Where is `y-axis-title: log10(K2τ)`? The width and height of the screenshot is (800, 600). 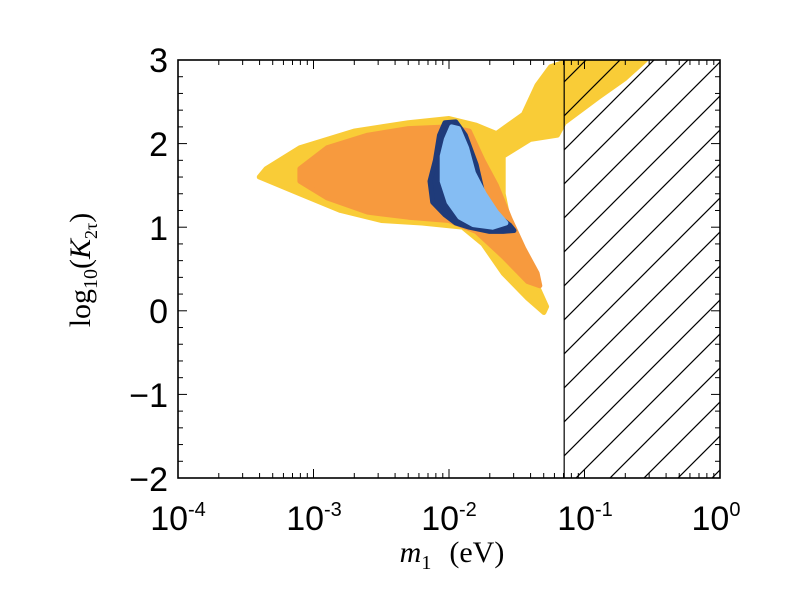 y-axis-title: log10(K2τ) is located at coordinates (83, 270).